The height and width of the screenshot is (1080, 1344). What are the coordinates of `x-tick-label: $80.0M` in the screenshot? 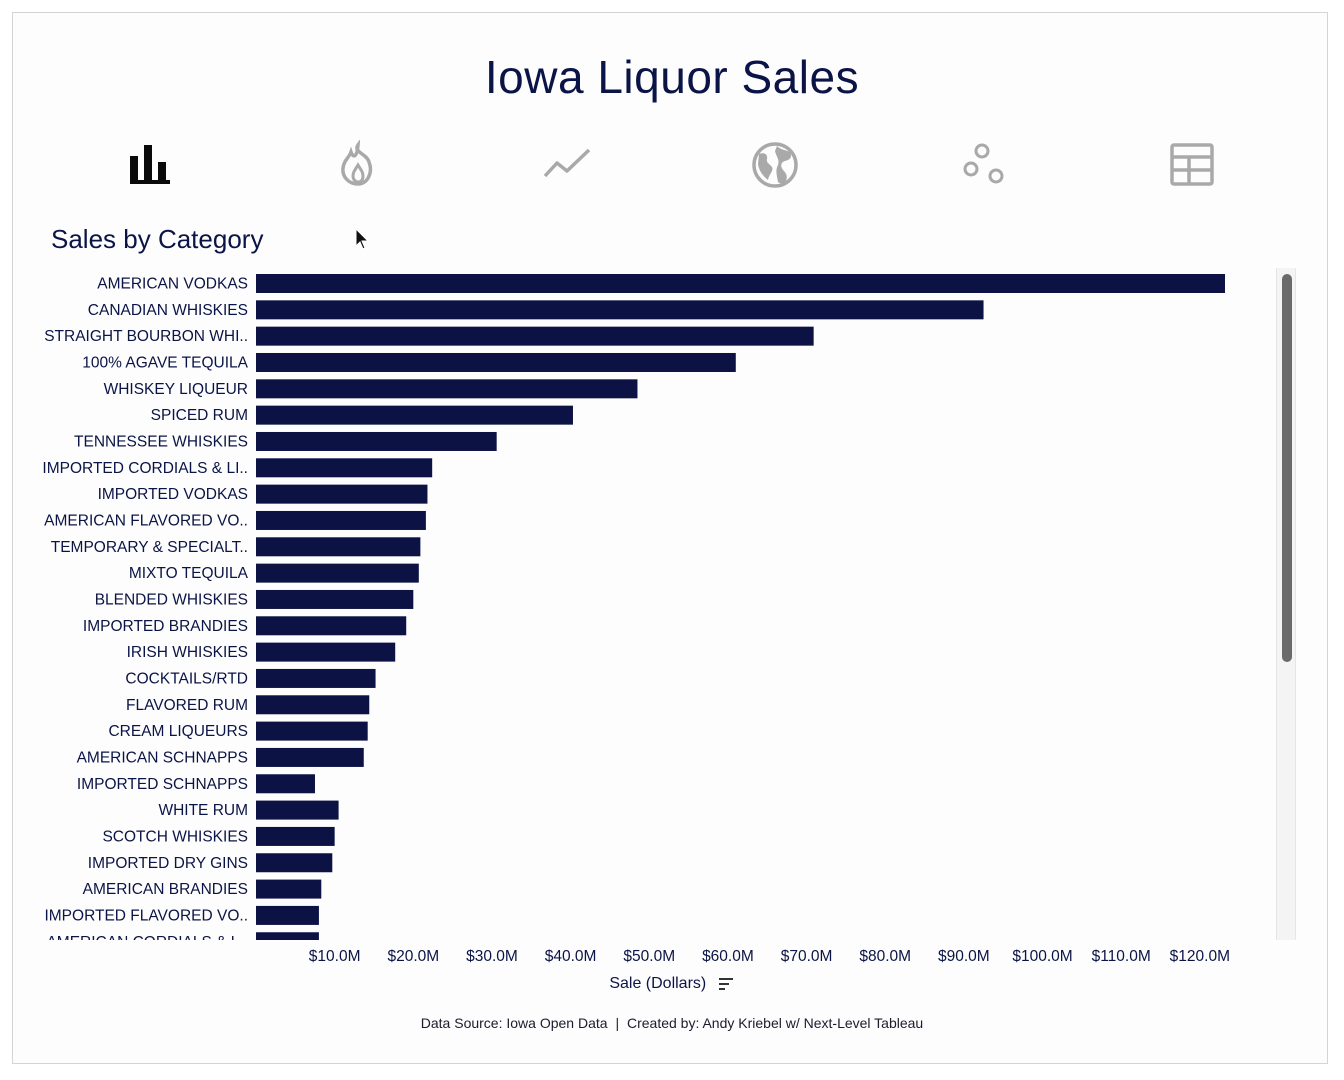 It's located at (885, 956).